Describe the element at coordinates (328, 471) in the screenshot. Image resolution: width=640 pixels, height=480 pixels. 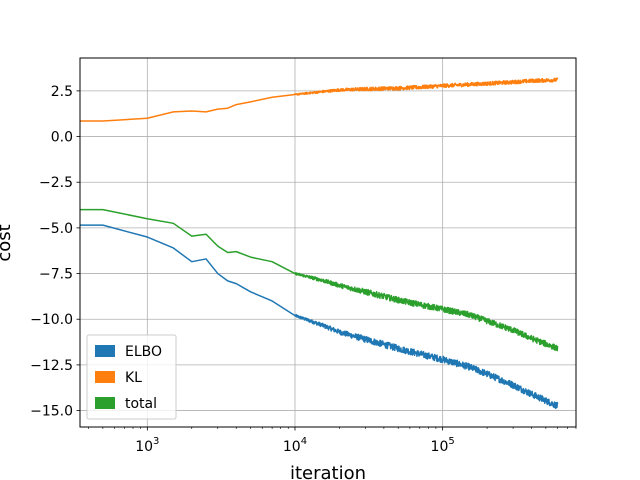
I see `x-axis-label: iteration` at that location.